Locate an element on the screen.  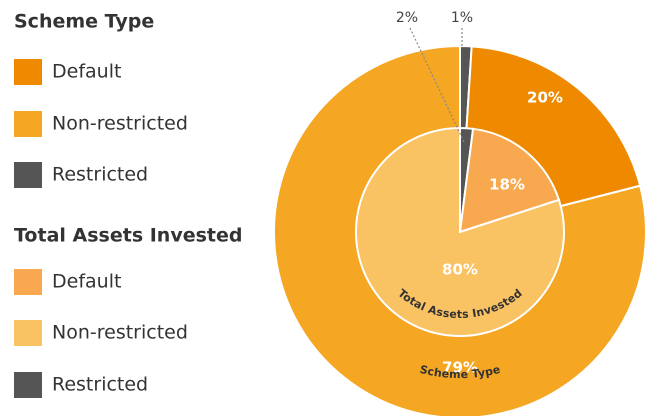
series-name: Scheme Type is located at coordinates (459, 372).